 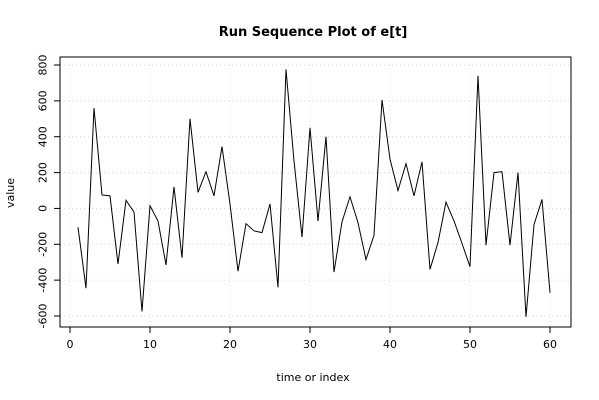 What do you see at coordinates (43, 244) in the screenshot?
I see `y-tick-label: -200` at bounding box center [43, 244].